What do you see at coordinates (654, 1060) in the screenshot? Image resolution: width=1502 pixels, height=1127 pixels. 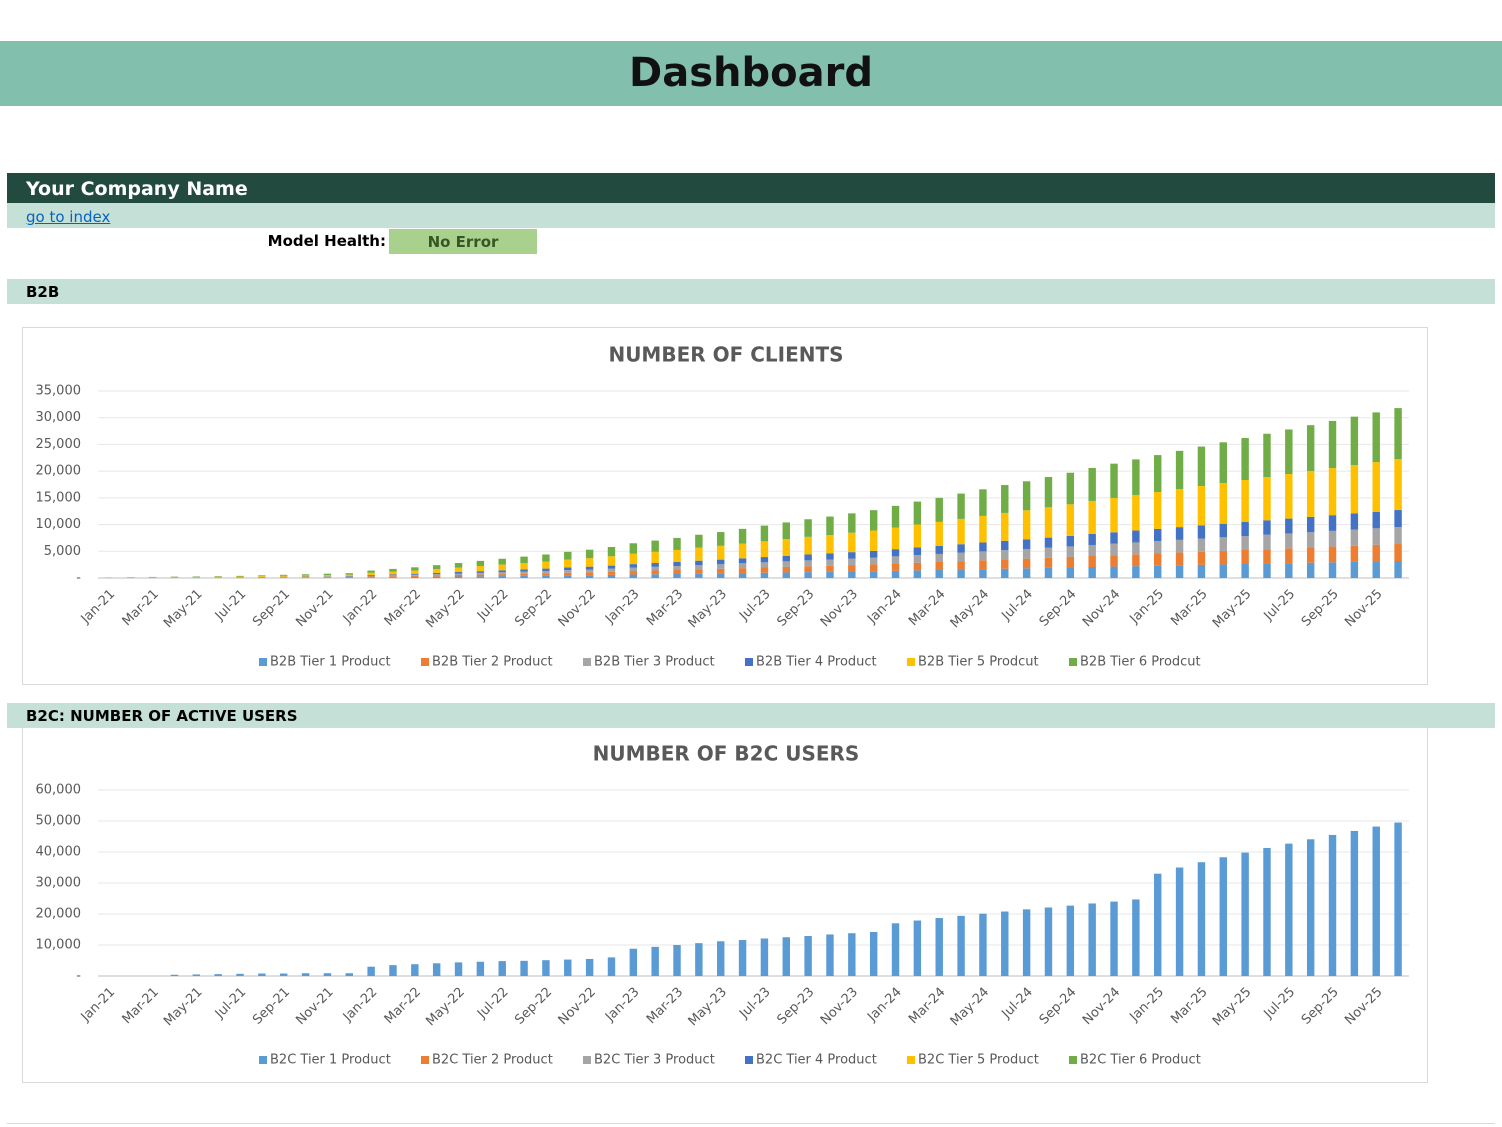 I see `legend-label: B2C Tier 3 Product` at bounding box center [654, 1060].